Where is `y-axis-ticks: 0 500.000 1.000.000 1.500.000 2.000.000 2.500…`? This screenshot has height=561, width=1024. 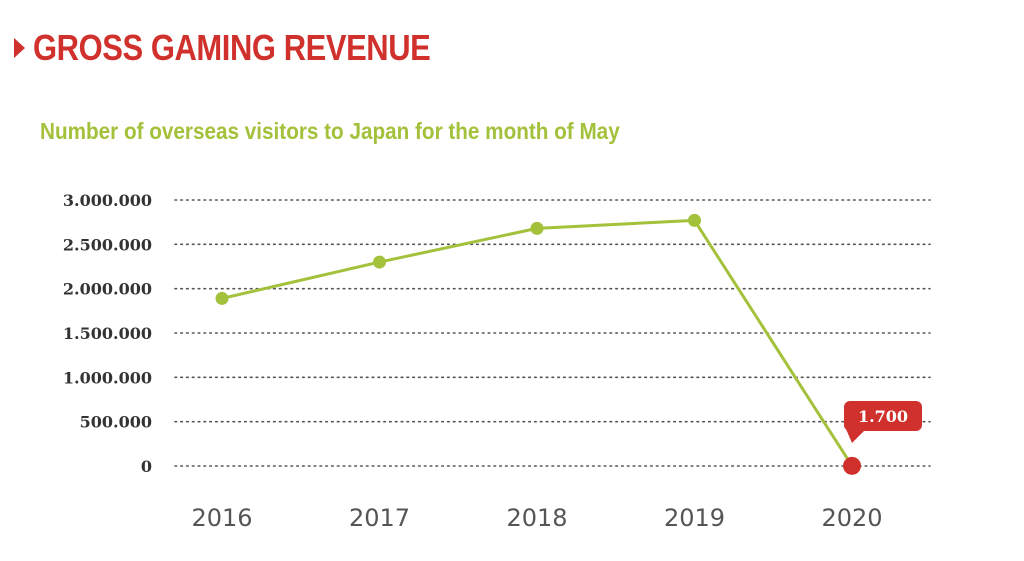
y-axis-ticks: 0 500.000 1.000.000 1.500.000 2.000.000 2.500… is located at coordinates (107, 333).